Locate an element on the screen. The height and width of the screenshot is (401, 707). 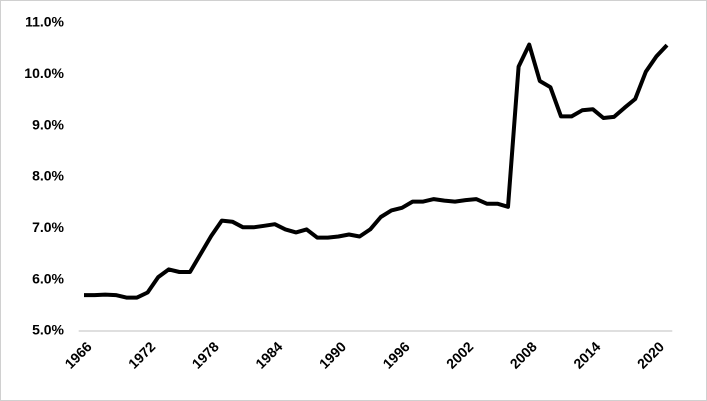
y-tick-label: 8.0% is located at coordinates (48, 176).